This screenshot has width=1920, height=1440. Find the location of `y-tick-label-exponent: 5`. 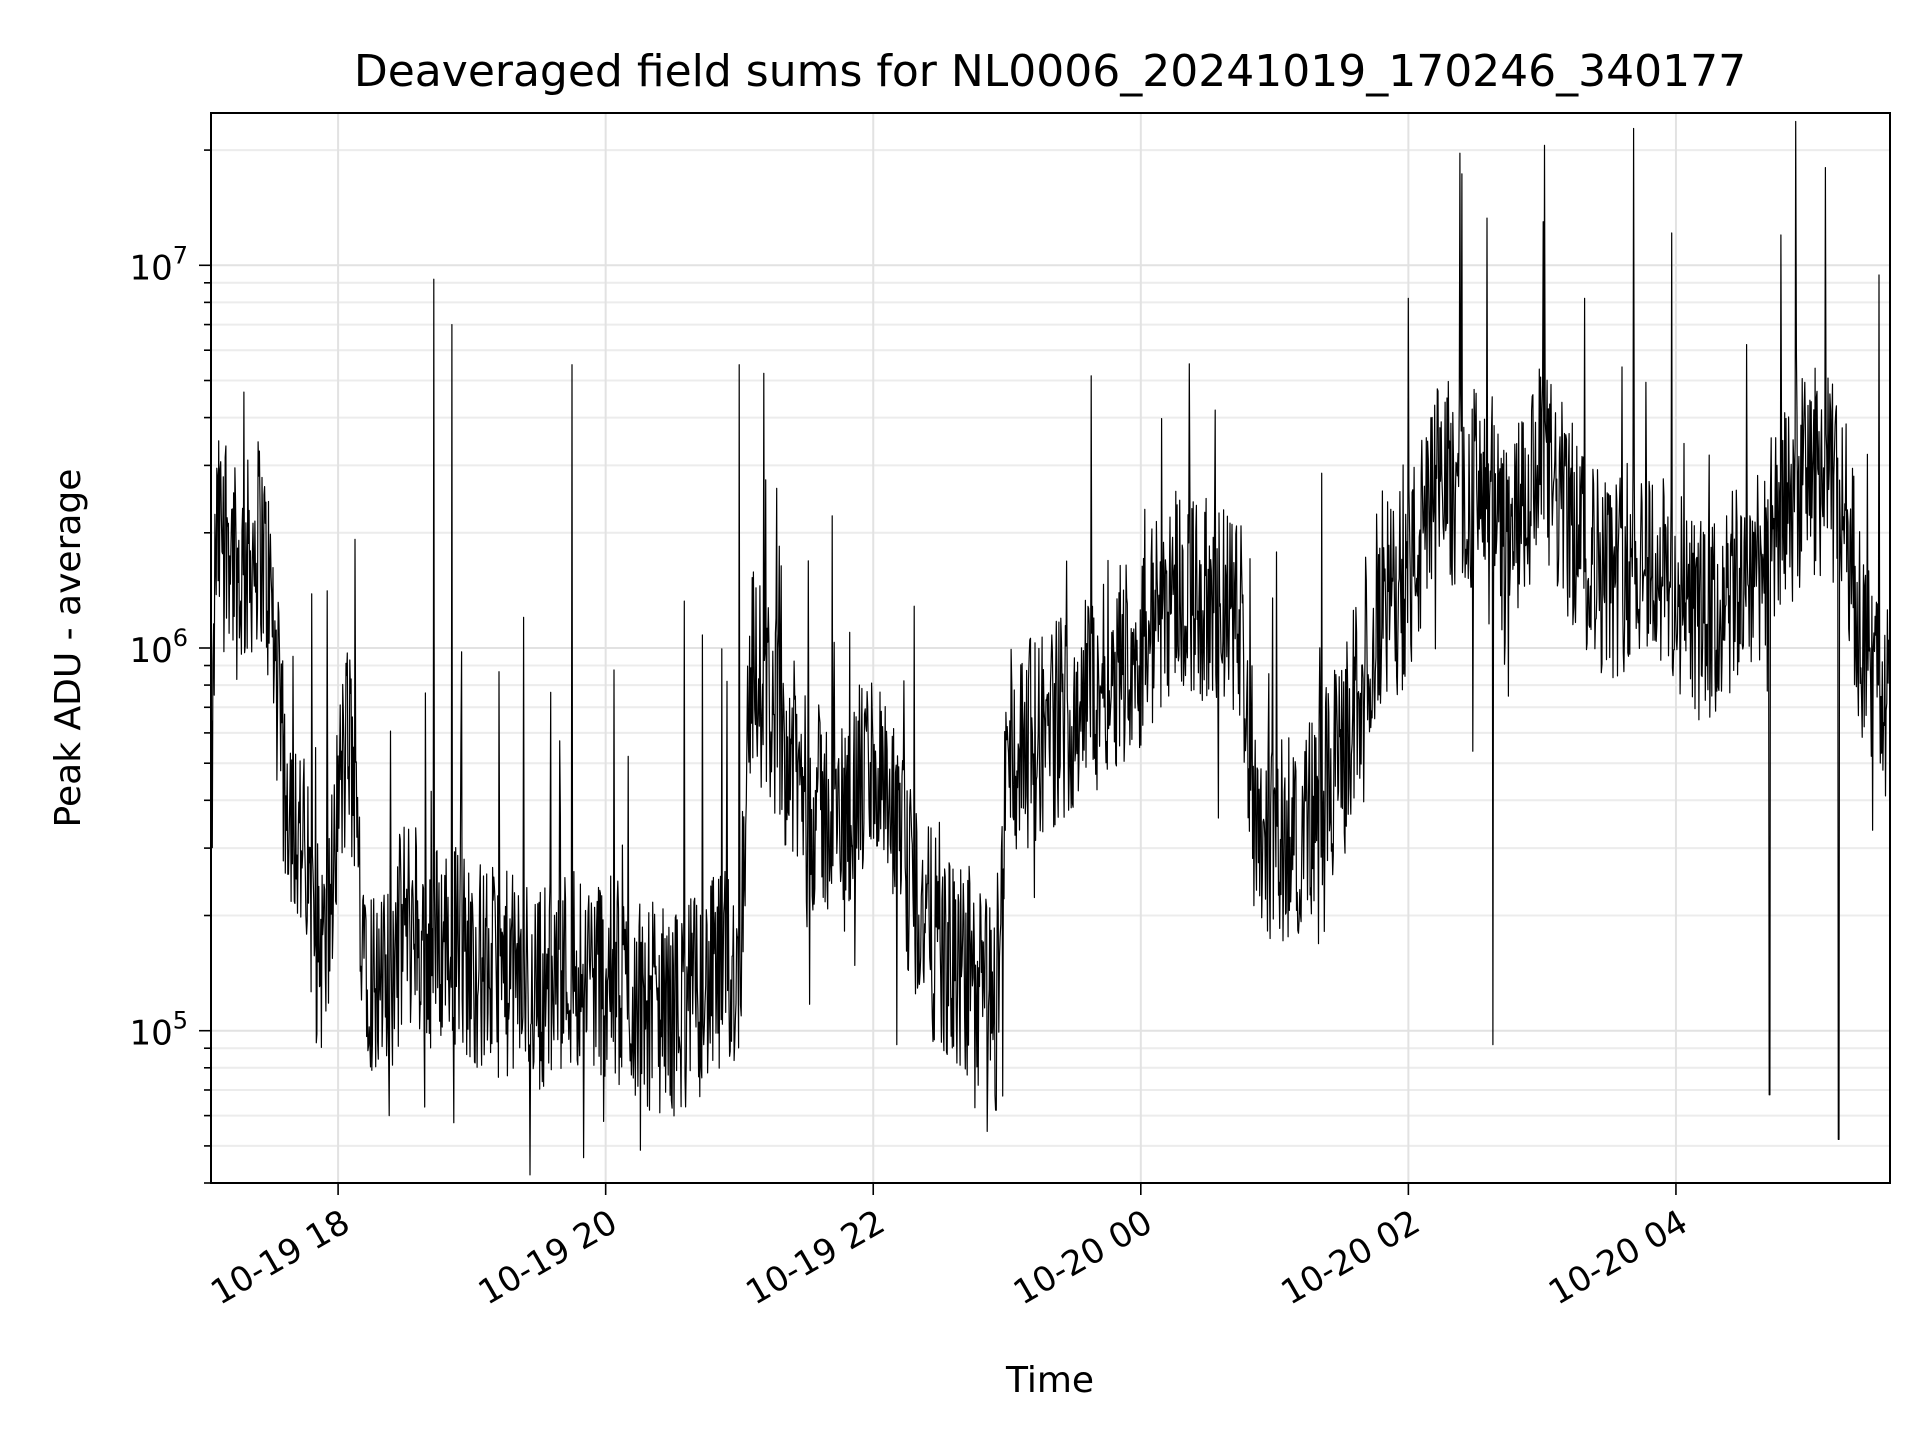

y-tick-label-exponent: 5 is located at coordinates (180, 1021).